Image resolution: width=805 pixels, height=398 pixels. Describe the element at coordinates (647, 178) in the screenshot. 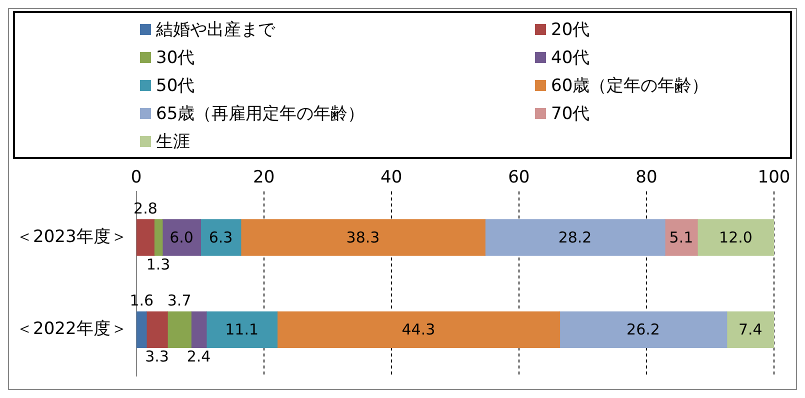

I see `x-tick-label: 80` at that location.